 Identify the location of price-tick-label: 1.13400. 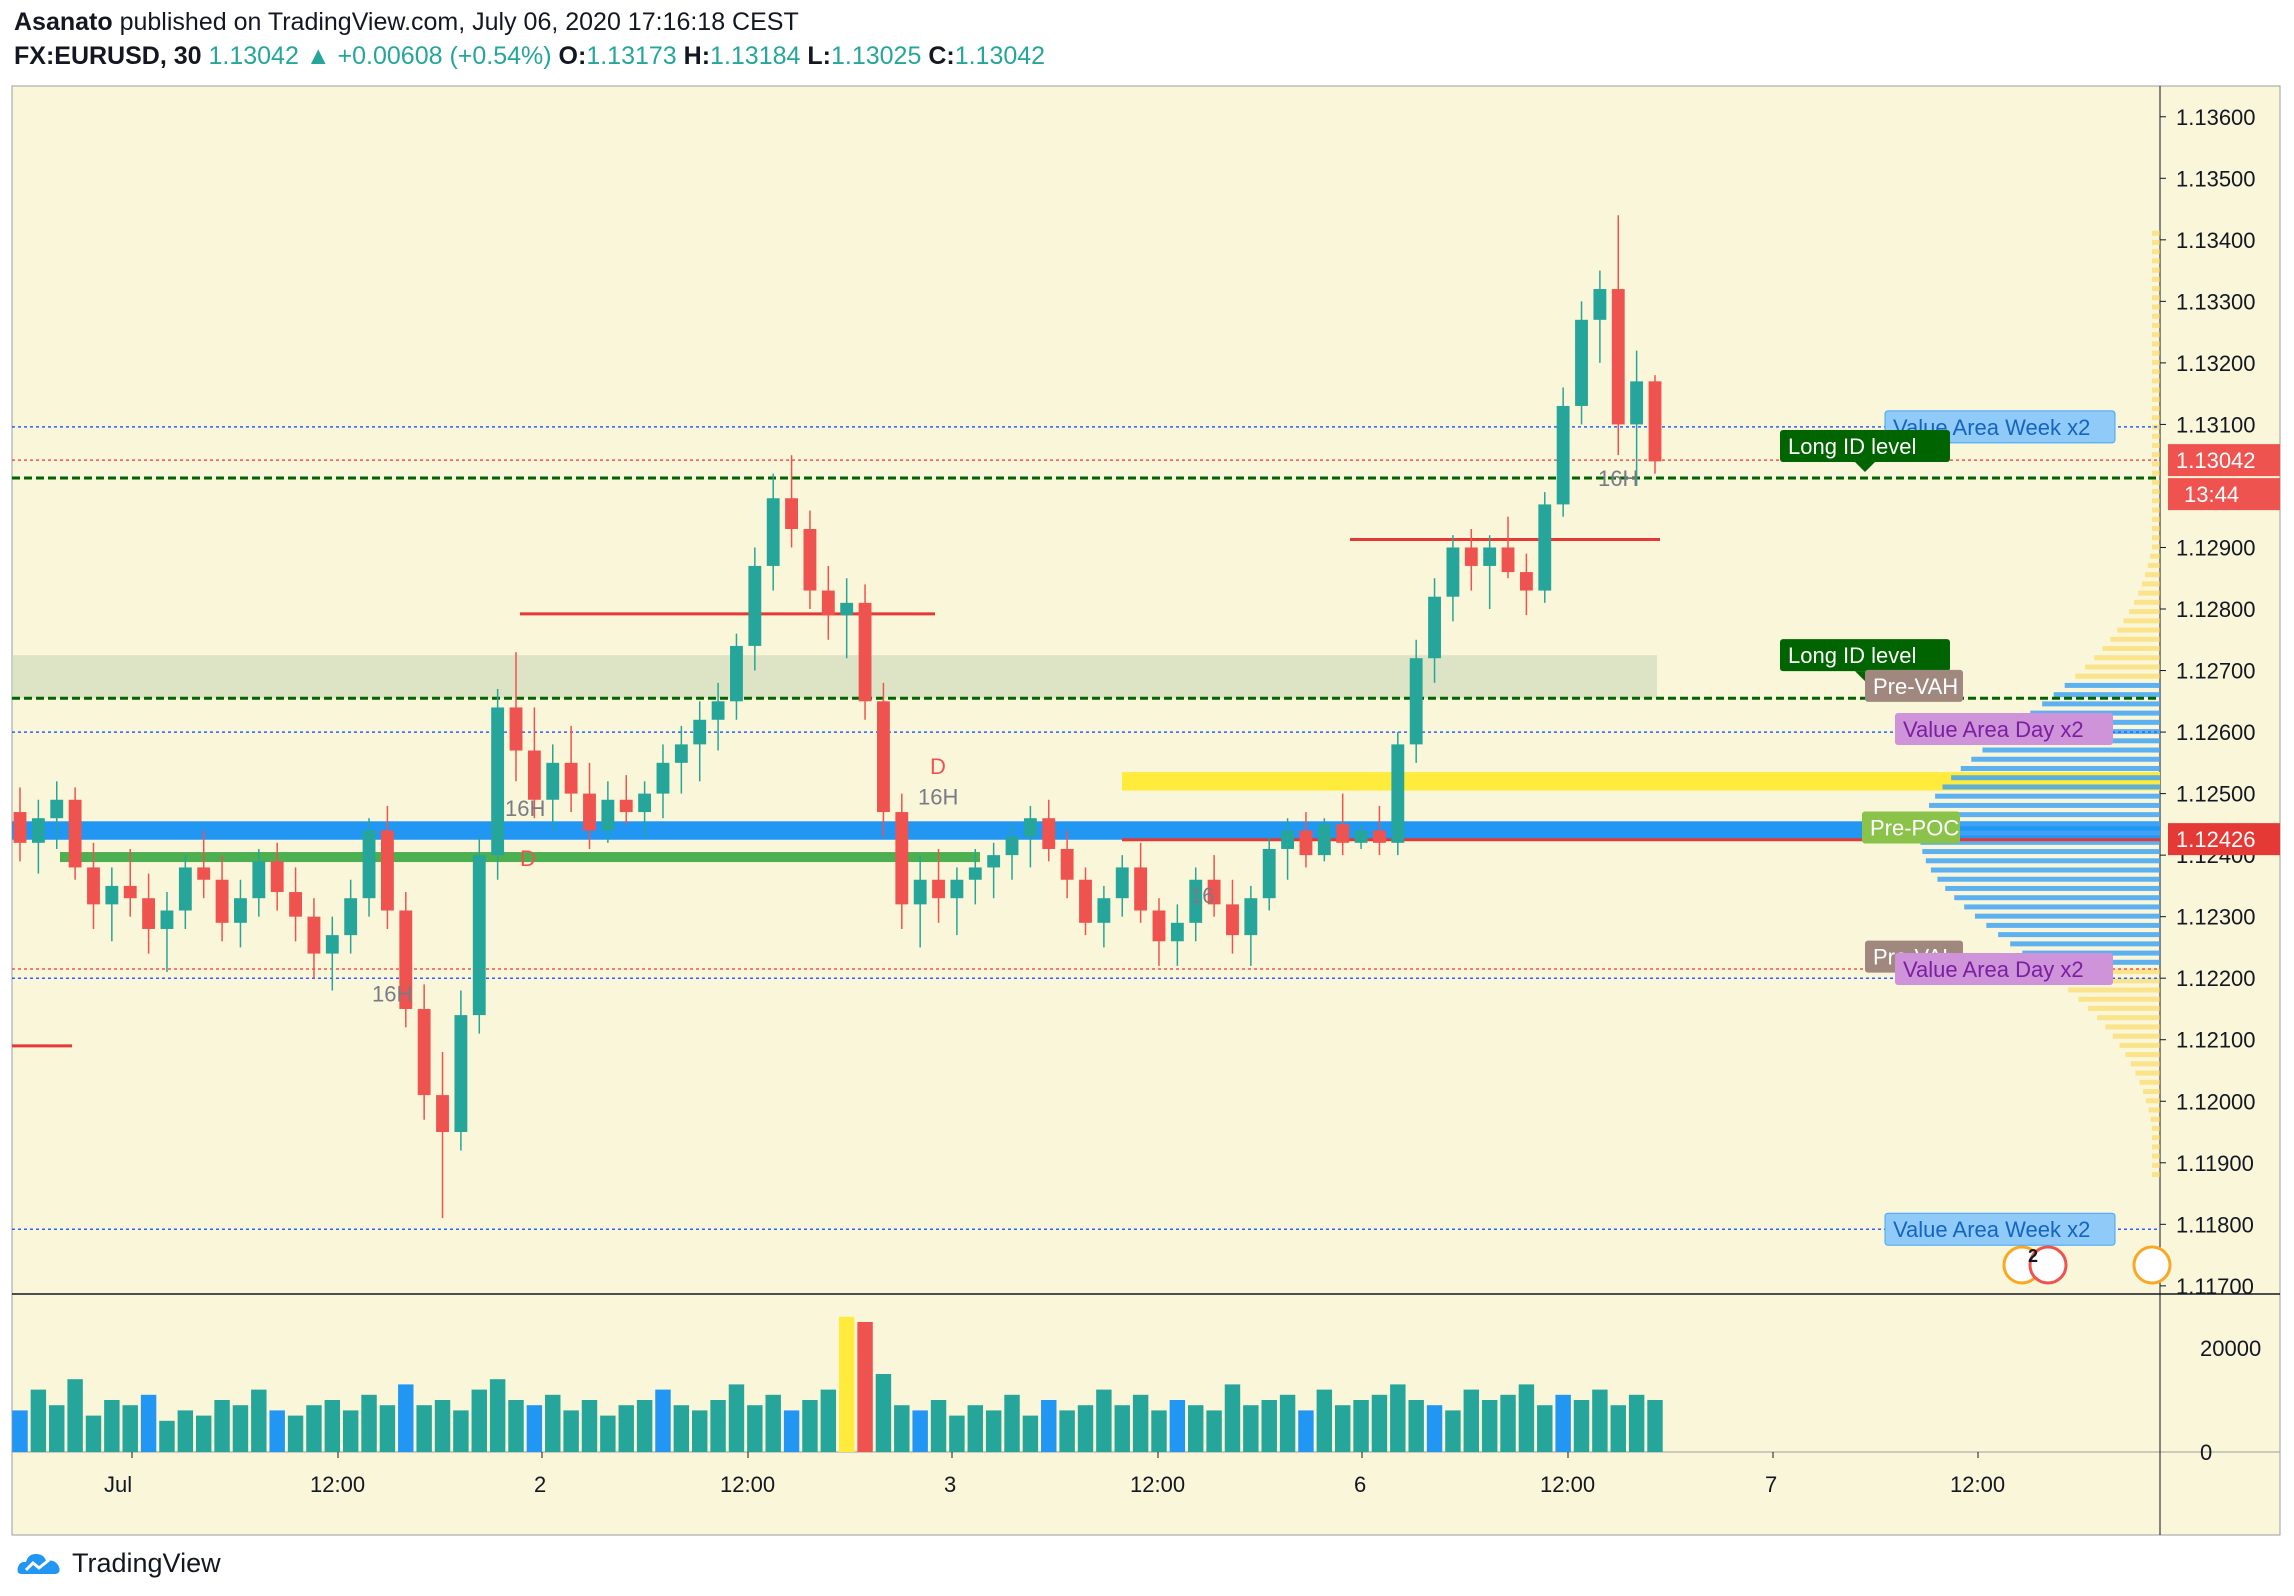
(2216, 240).